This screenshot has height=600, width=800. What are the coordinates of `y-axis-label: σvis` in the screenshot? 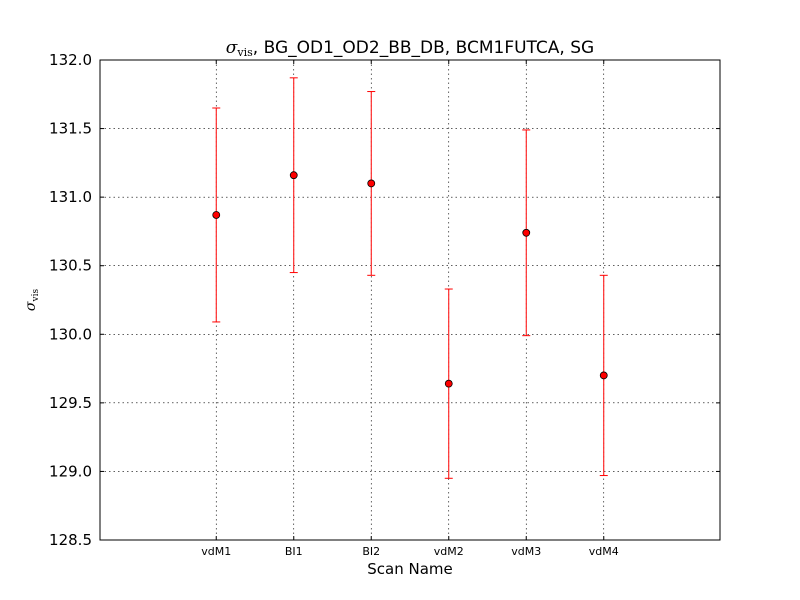 It's located at (32, 300).